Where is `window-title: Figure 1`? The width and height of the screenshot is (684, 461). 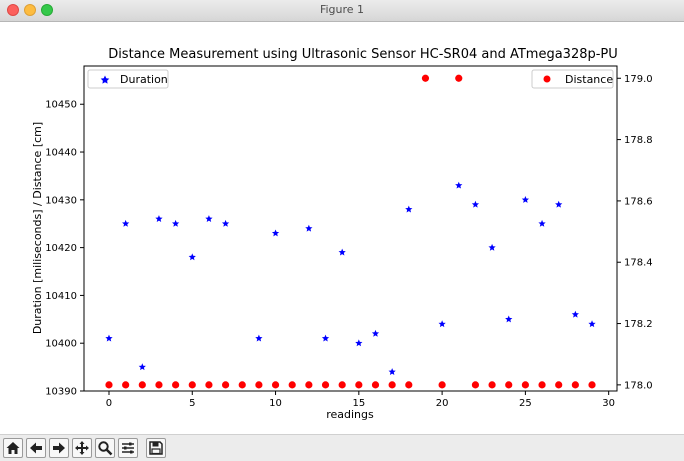 window-title: Figure 1 is located at coordinates (342, 9).